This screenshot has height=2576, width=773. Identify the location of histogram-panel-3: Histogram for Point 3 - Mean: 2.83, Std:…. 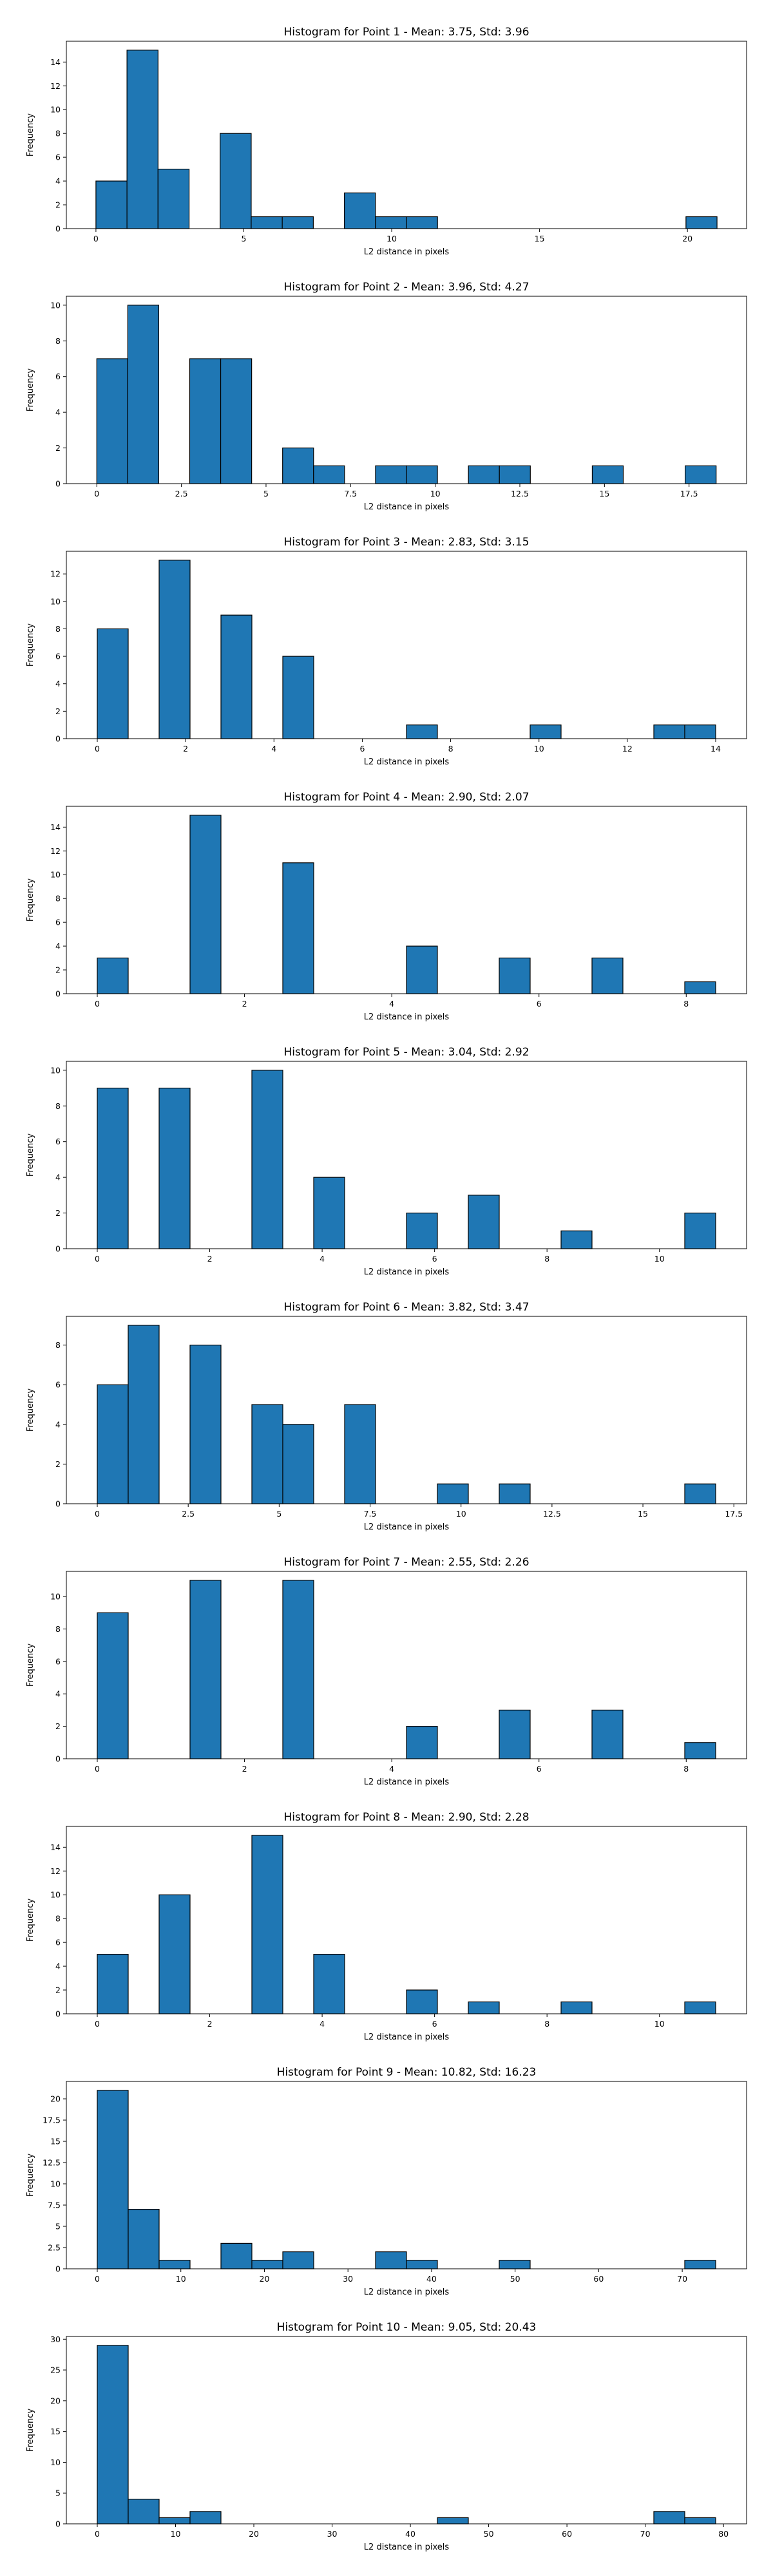
(386, 658).